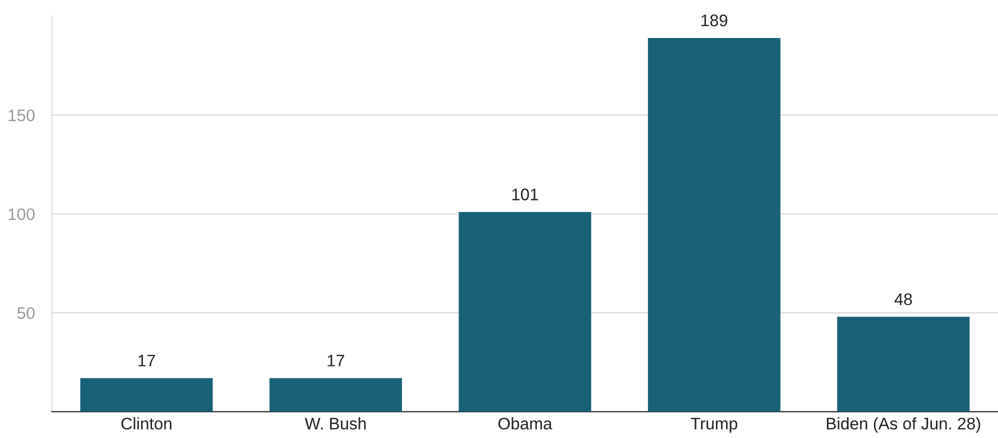 The width and height of the screenshot is (998, 438). What do you see at coordinates (21, 115) in the screenshot?
I see `y-tick-label: 150` at bounding box center [21, 115].